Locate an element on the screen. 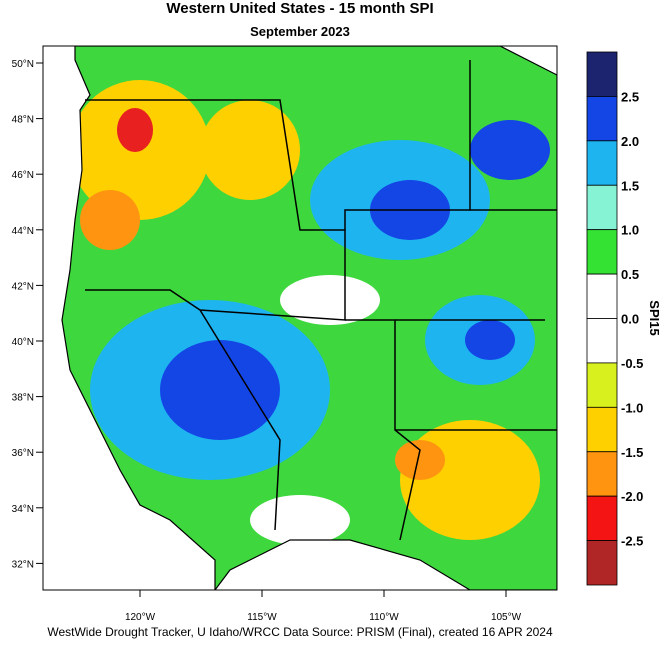 This screenshot has width=670, height=646. colorbar-label: 1.5 is located at coordinates (630, 185).